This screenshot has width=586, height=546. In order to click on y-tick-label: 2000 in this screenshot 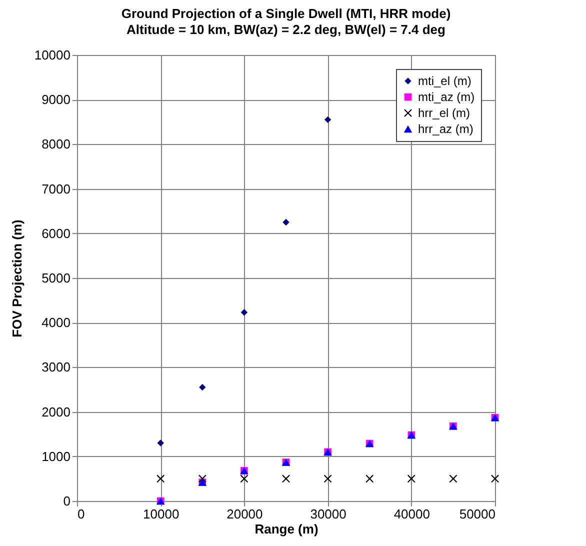, I will do `click(56, 412)`.